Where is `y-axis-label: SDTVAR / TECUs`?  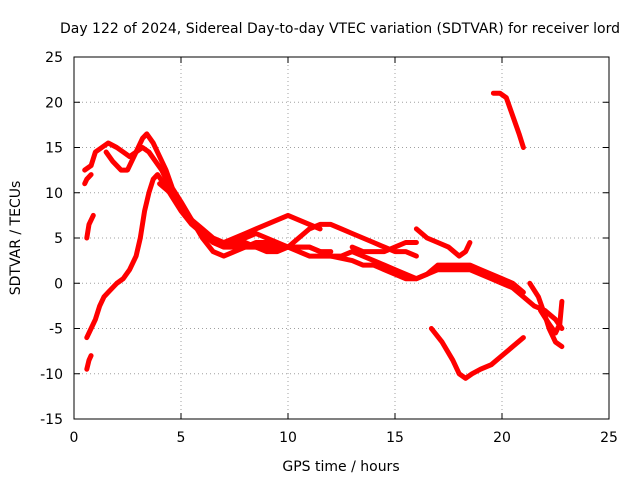
y-axis-label: SDTVAR / TECUs is located at coordinates (16, 238).